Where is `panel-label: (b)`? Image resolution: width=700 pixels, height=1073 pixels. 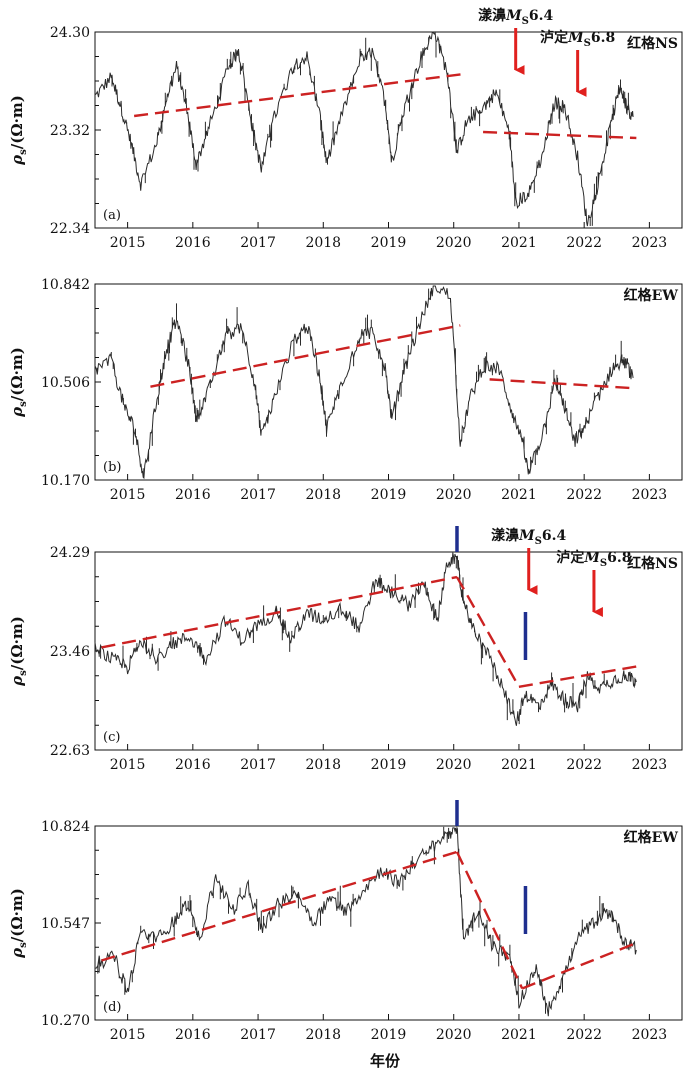
panel-label: (b) is located at coordinates (112, 467).